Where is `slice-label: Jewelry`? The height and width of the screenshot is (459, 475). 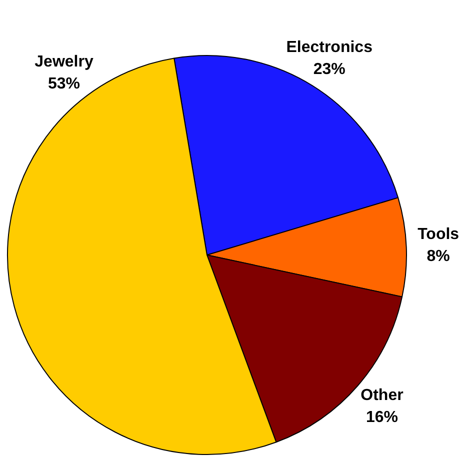
slice-label: Jewelry is located at coordinates (64, 61).